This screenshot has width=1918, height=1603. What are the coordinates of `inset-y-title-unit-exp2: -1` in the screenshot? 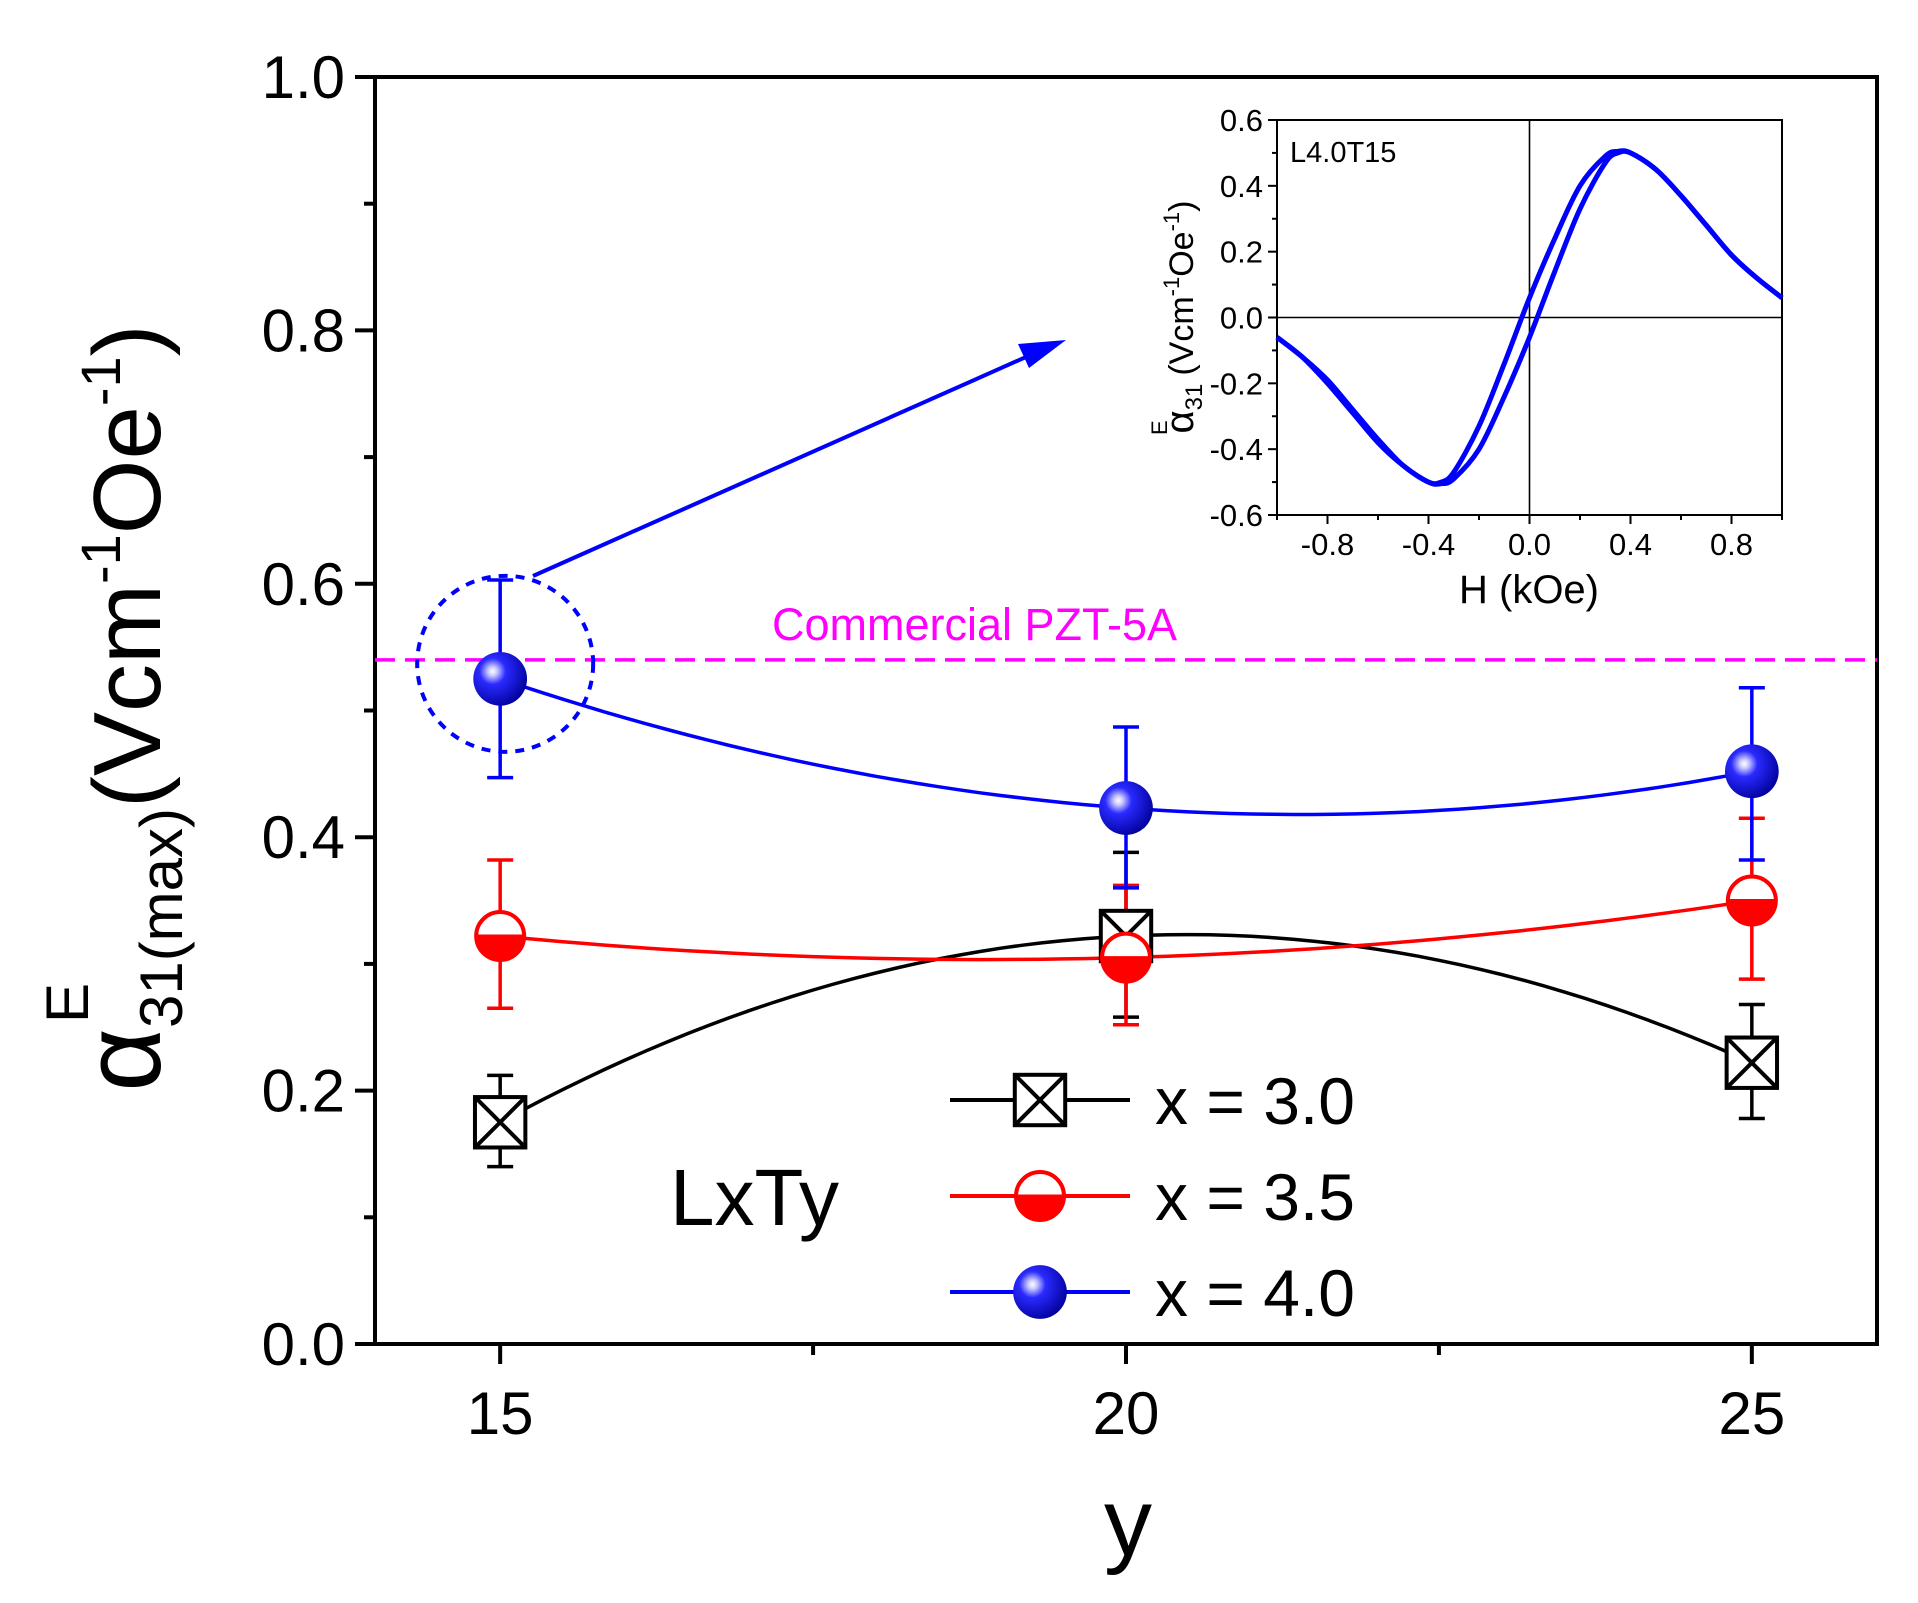 It's located at (1171, 222).